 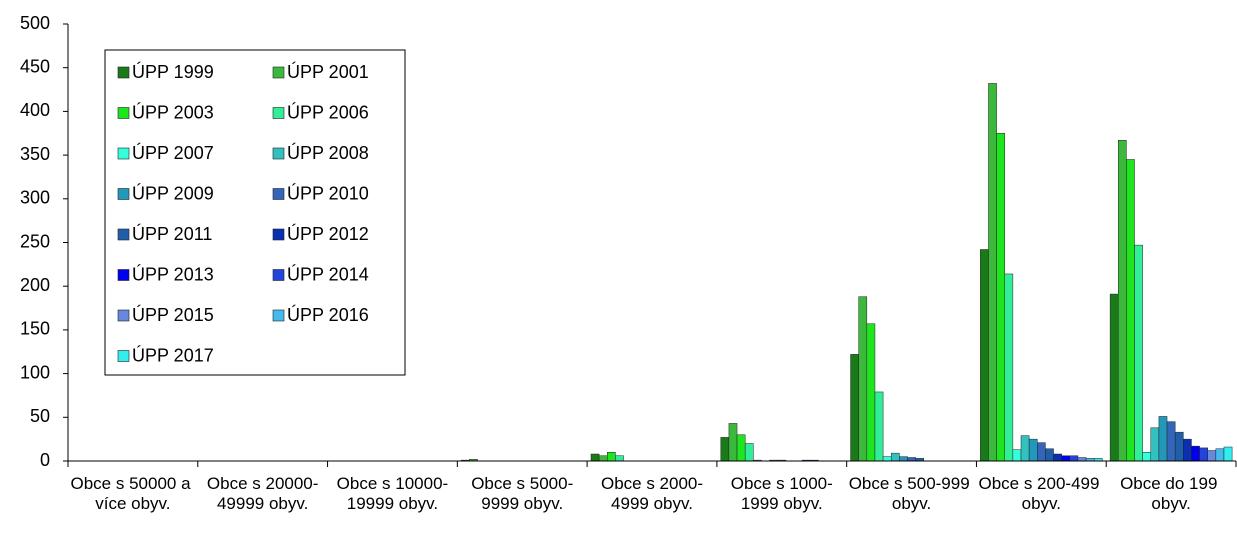 I want to click on x-tick-label: Obce do 199 obyv., so click(x=1171, y=493).